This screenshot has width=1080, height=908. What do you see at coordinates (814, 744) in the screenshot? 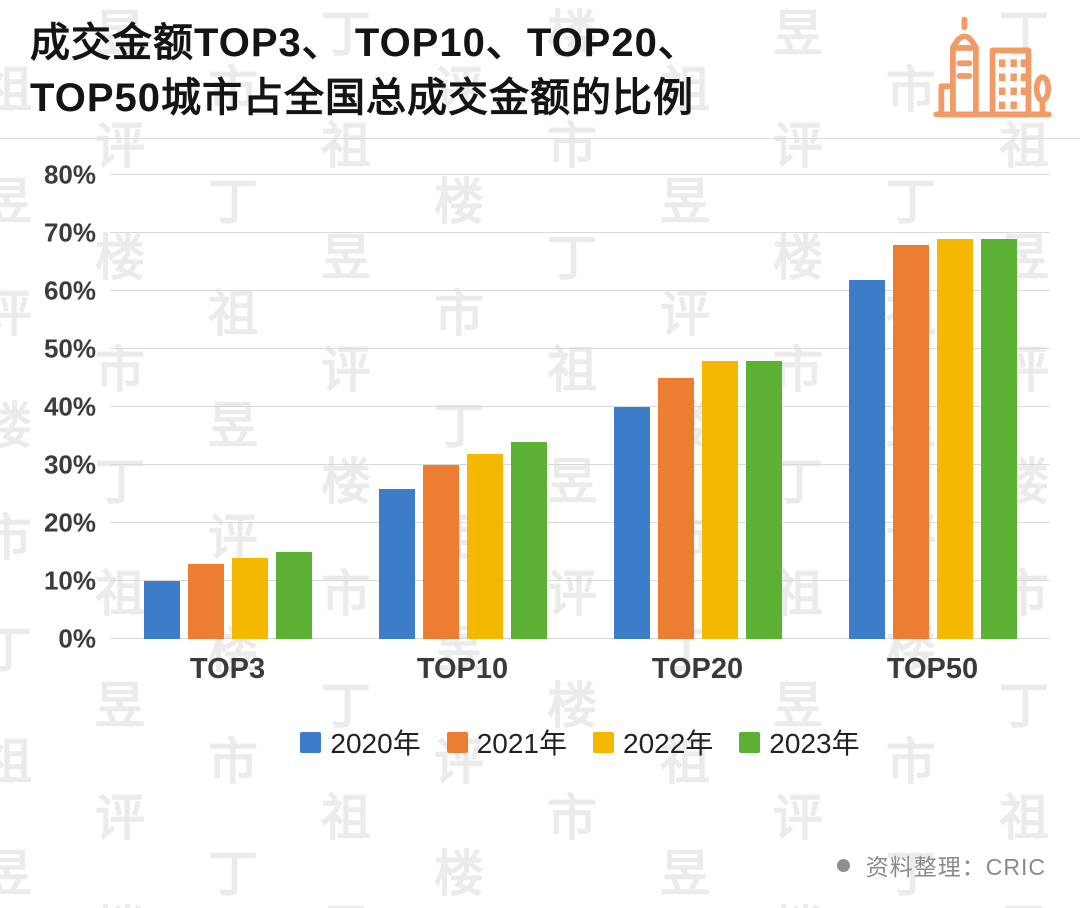
I see `legend-label: 2023年` at bounding box center [814, 744].